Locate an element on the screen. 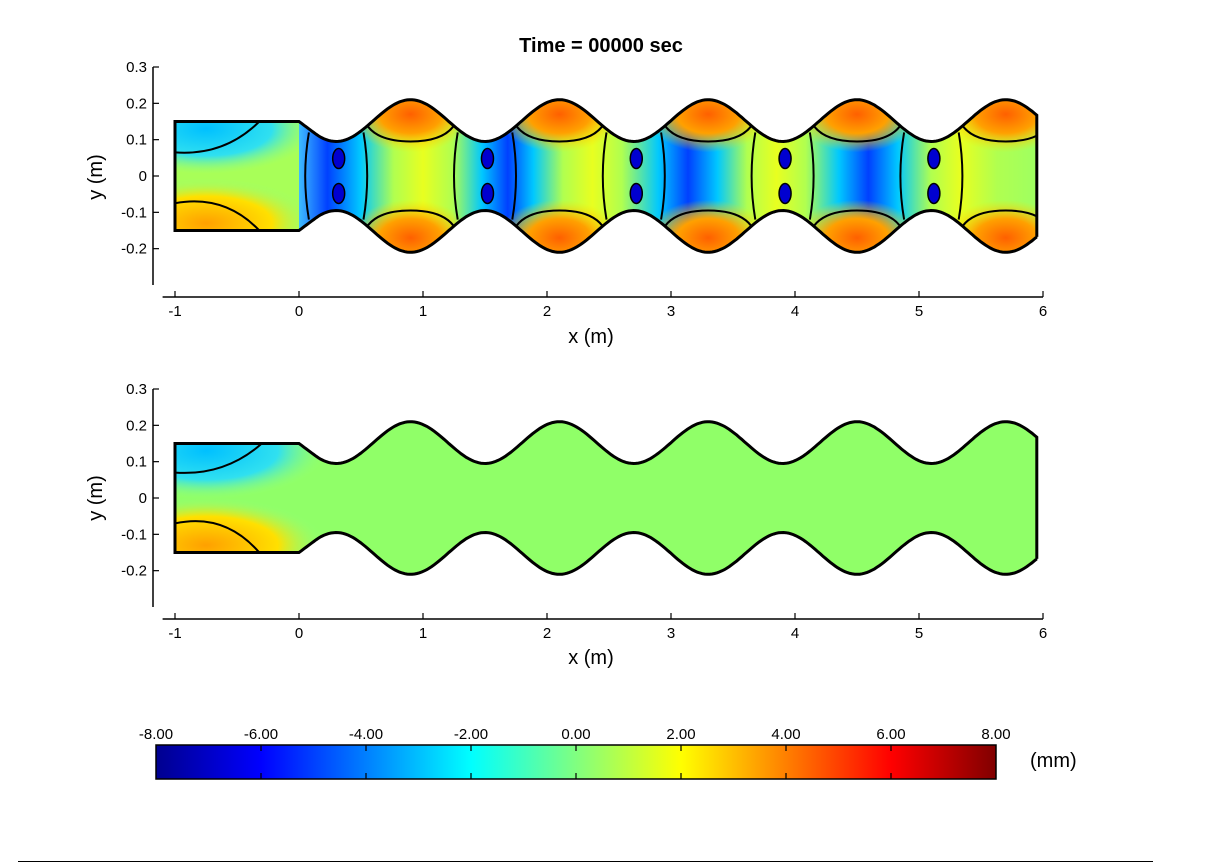  colorbar-tick-label: 2.00 is located at coordinates (680, 734).